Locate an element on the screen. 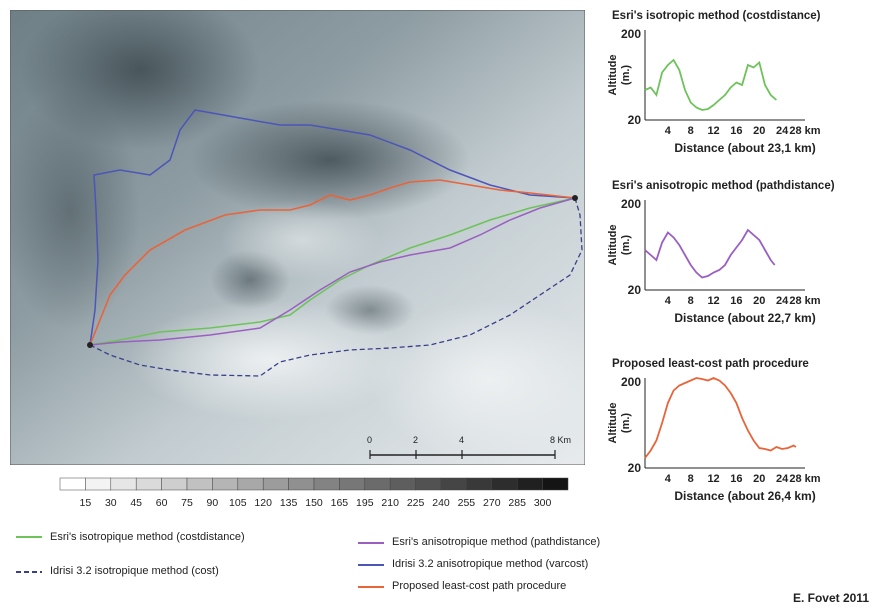 The height and width of the screenshot is (615, 887). colorbar-tick-label: 75 is located at coordinates (187, 503).